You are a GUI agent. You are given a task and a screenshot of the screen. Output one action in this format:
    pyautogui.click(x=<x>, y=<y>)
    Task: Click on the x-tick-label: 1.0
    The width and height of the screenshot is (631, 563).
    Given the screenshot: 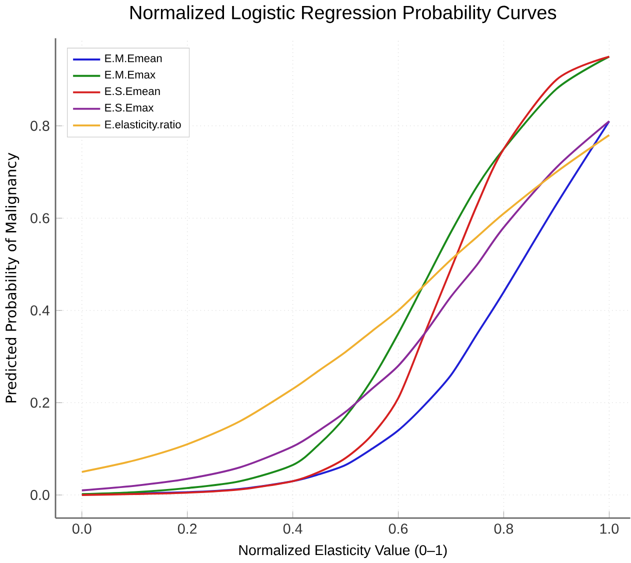 What is the action you would take?
    pyautogui.click(x=609, y=529)
    